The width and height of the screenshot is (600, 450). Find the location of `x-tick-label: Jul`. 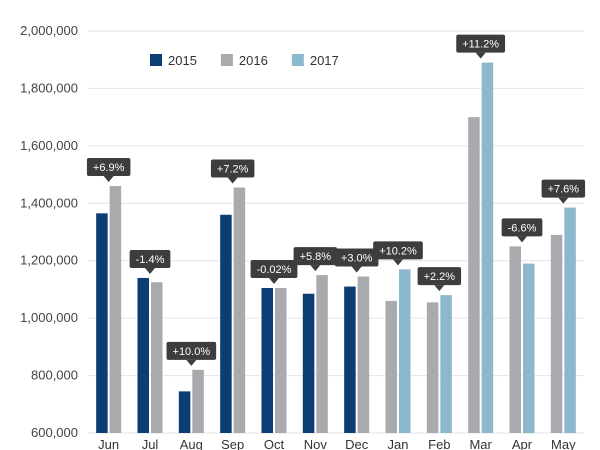

x-tick-label: Jul is located at coordinates (150, 443).